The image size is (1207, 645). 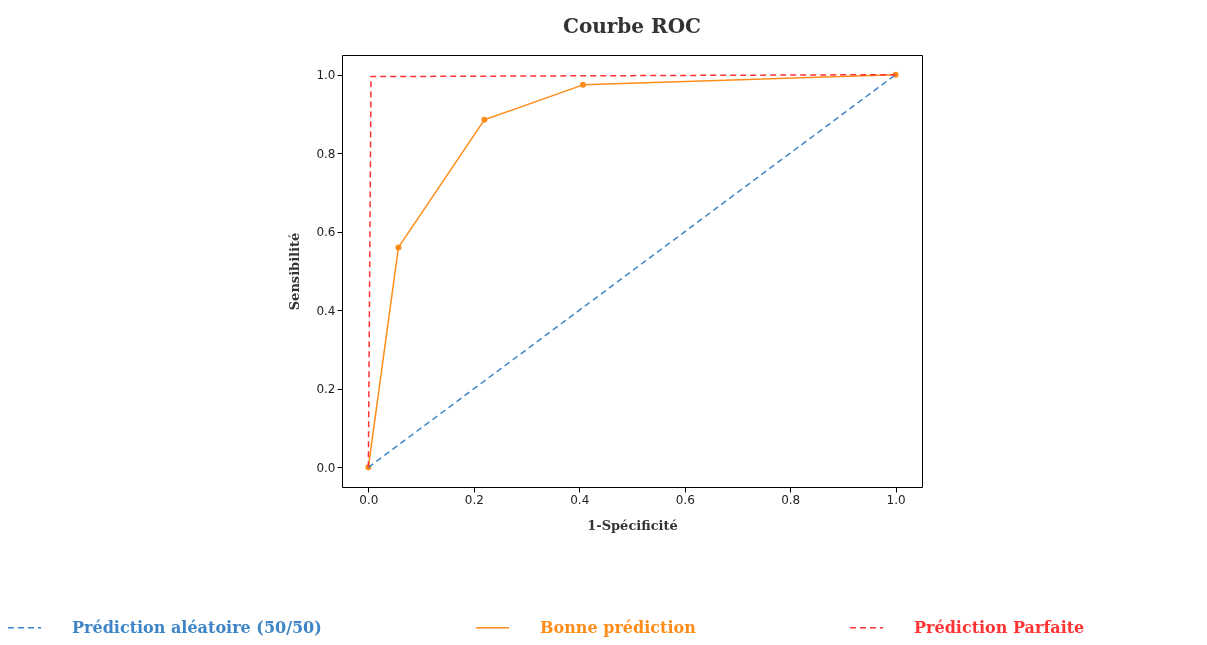 What do you see at coordinates (632, 525) in the screenshot?
I see `x-axis-title: 1-Spécificité` at bounding box center [632, 525].